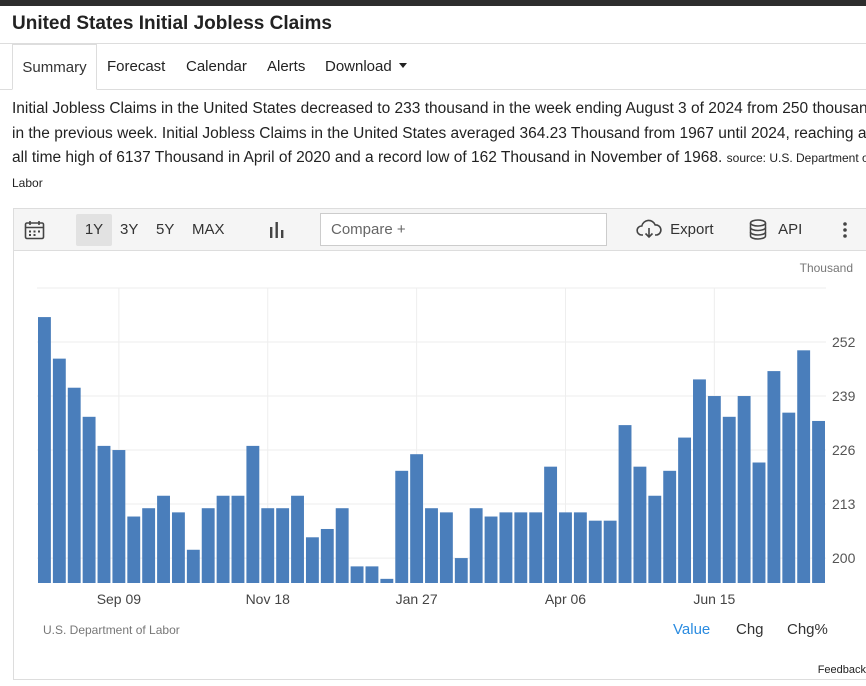 The width and height of the screenshot is (866, 686). I want to click on view-chg-pct-button: Chg%, so click(807, 629).